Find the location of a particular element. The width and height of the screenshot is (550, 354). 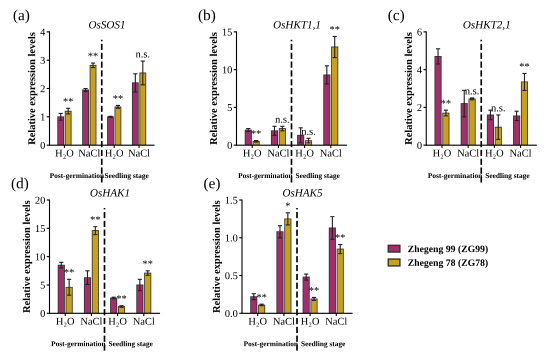

y-tick-label: 0.5 is located at coordinates (231, 276).